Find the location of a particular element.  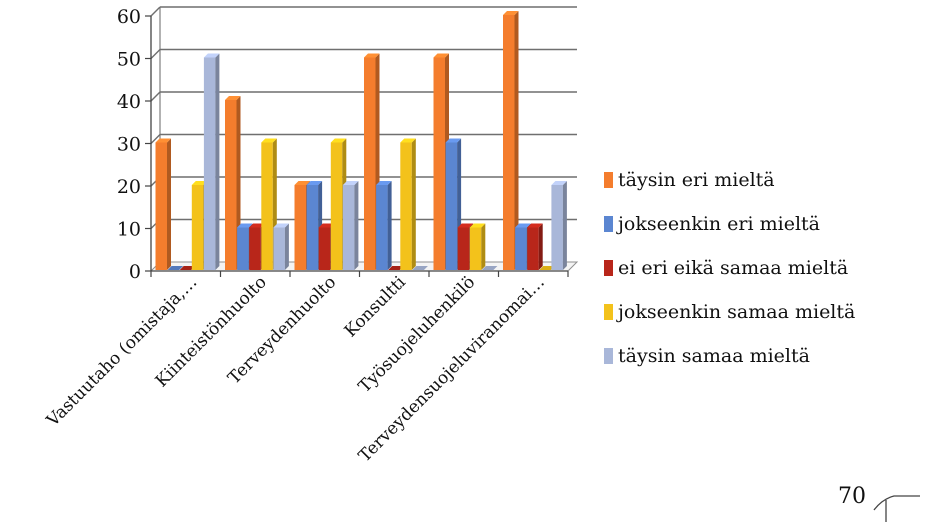

y-tick-label: 10 is located at coordinates (129, 230).